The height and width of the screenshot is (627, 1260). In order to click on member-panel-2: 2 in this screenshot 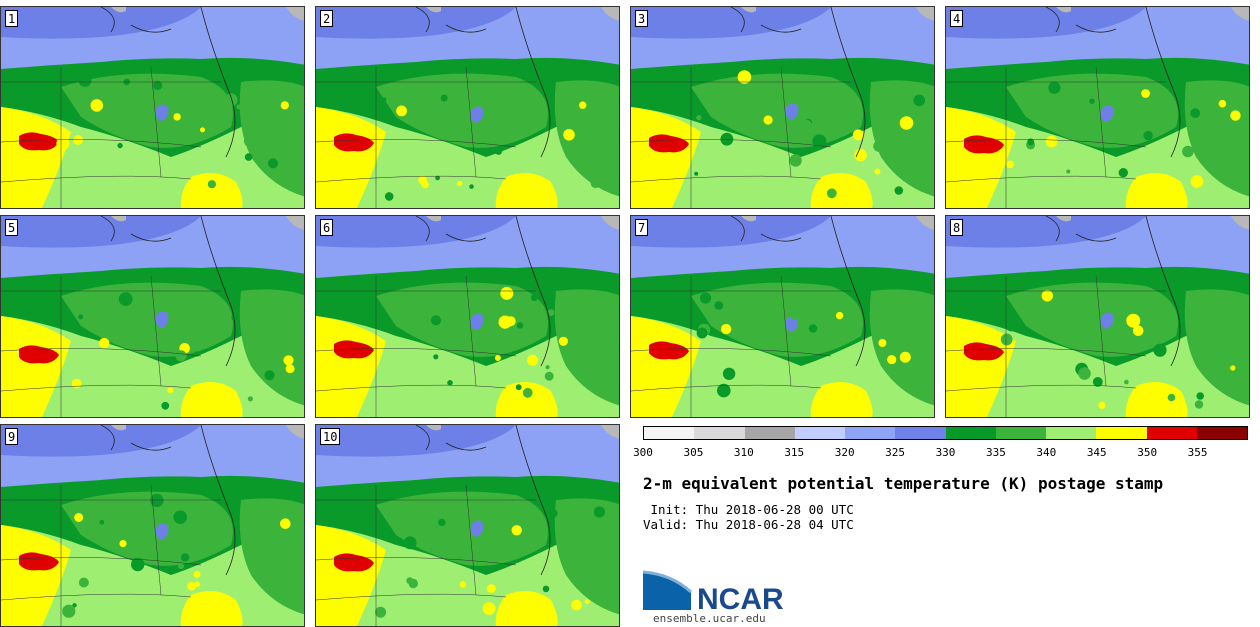, I will do `click(467, 107)`.